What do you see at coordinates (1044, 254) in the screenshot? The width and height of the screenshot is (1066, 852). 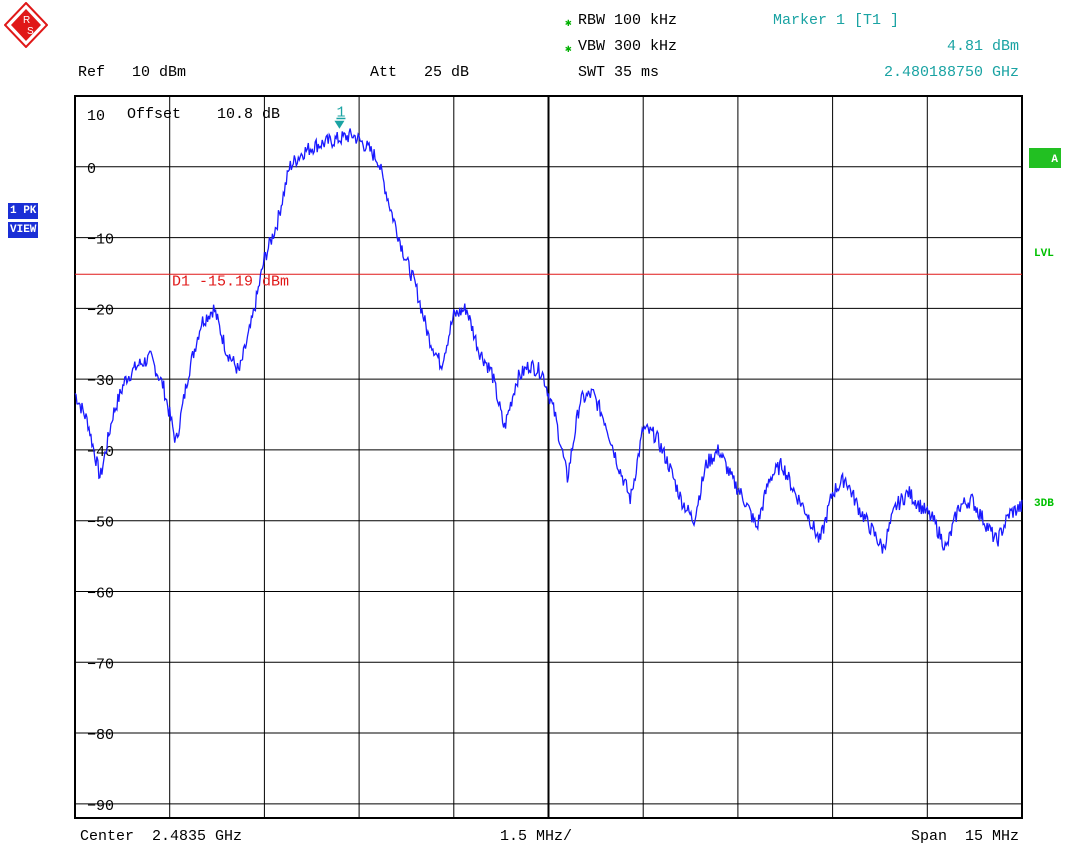 I see `lvl-tag: LVL` at bounding box center [1044, 254].